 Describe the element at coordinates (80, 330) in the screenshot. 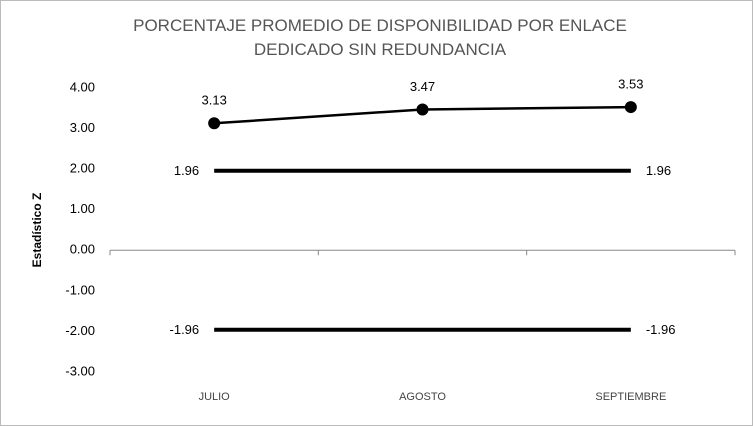

I see `y-tick-label: -2.00` at that location.